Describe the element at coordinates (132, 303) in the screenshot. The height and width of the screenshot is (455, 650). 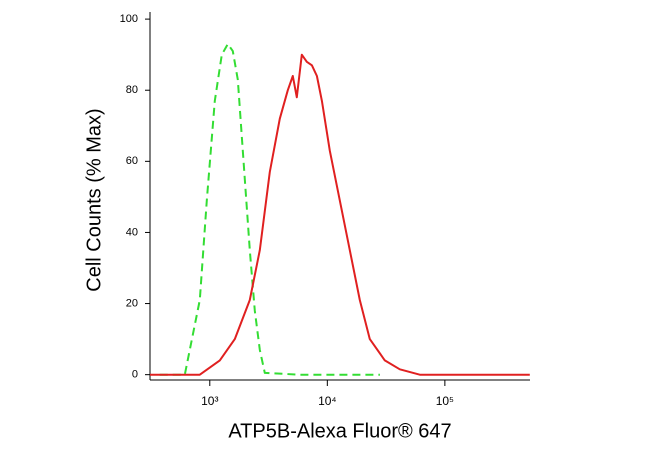
I see `y-tick-label: 20` at that location.